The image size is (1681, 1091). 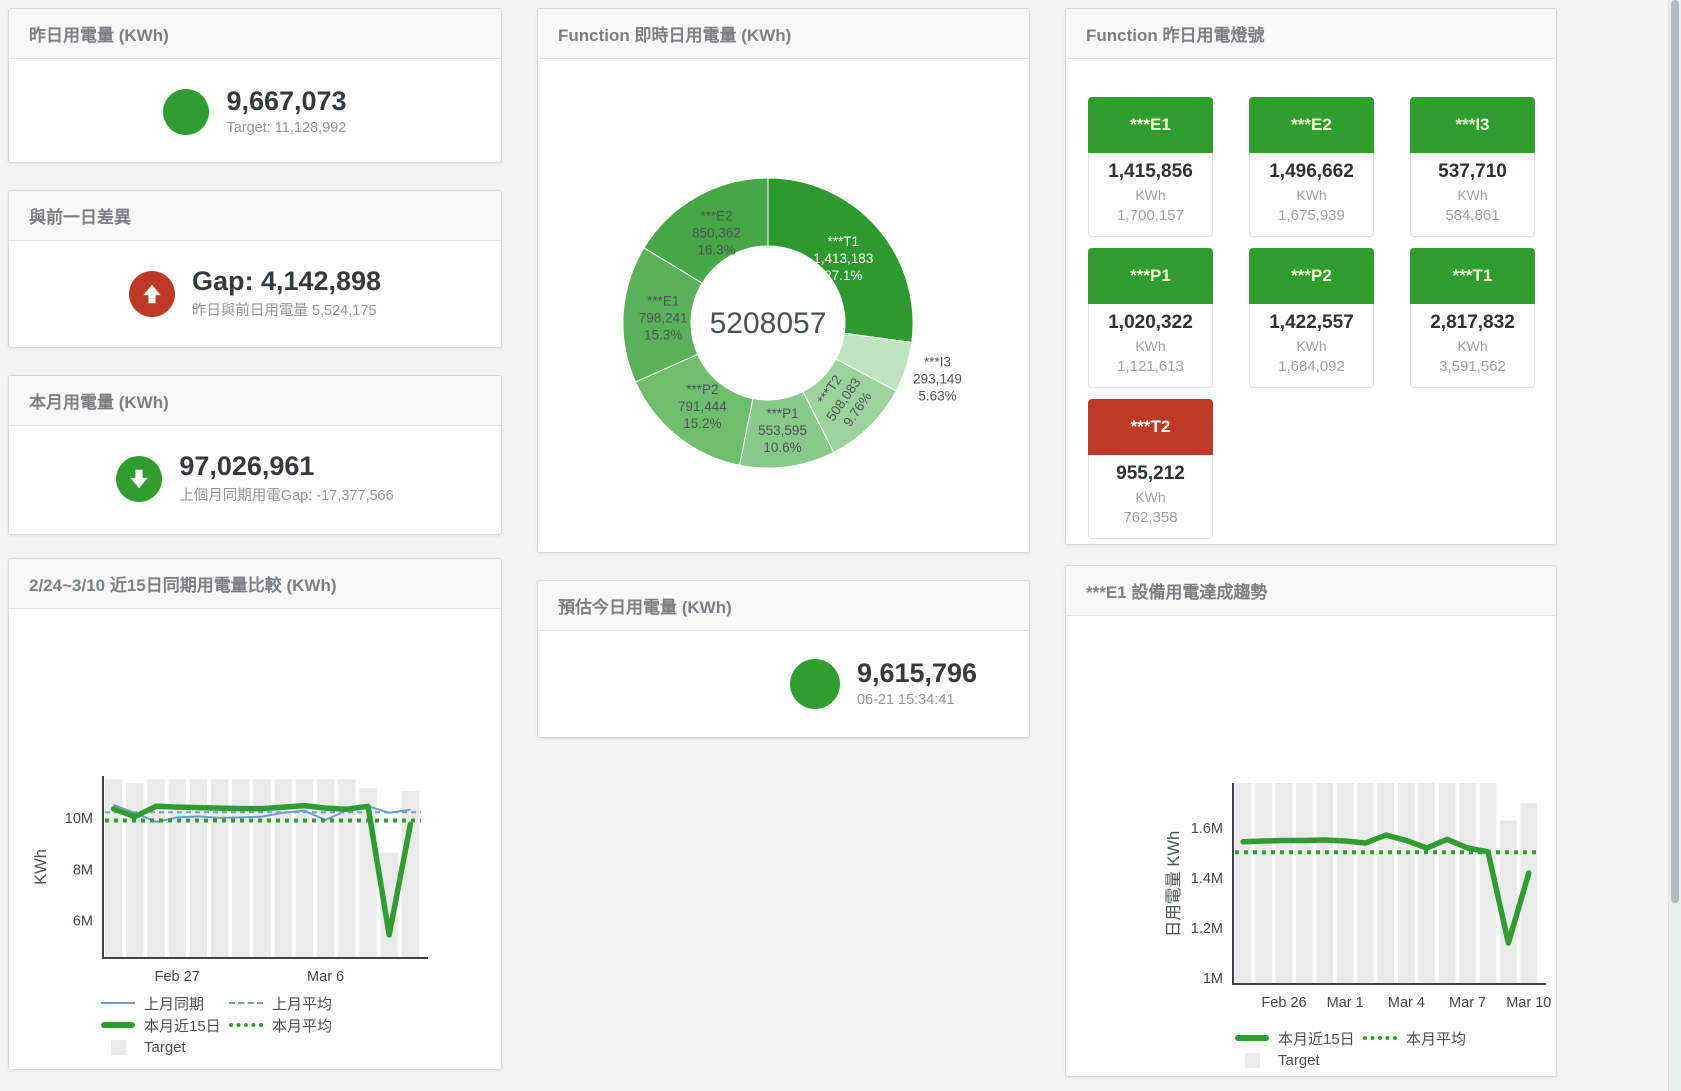 What do you see at coordinates (1311, 215) in the screenshot?
I see `tile-target: 1,675,939` at bounding box center [1311, 215].